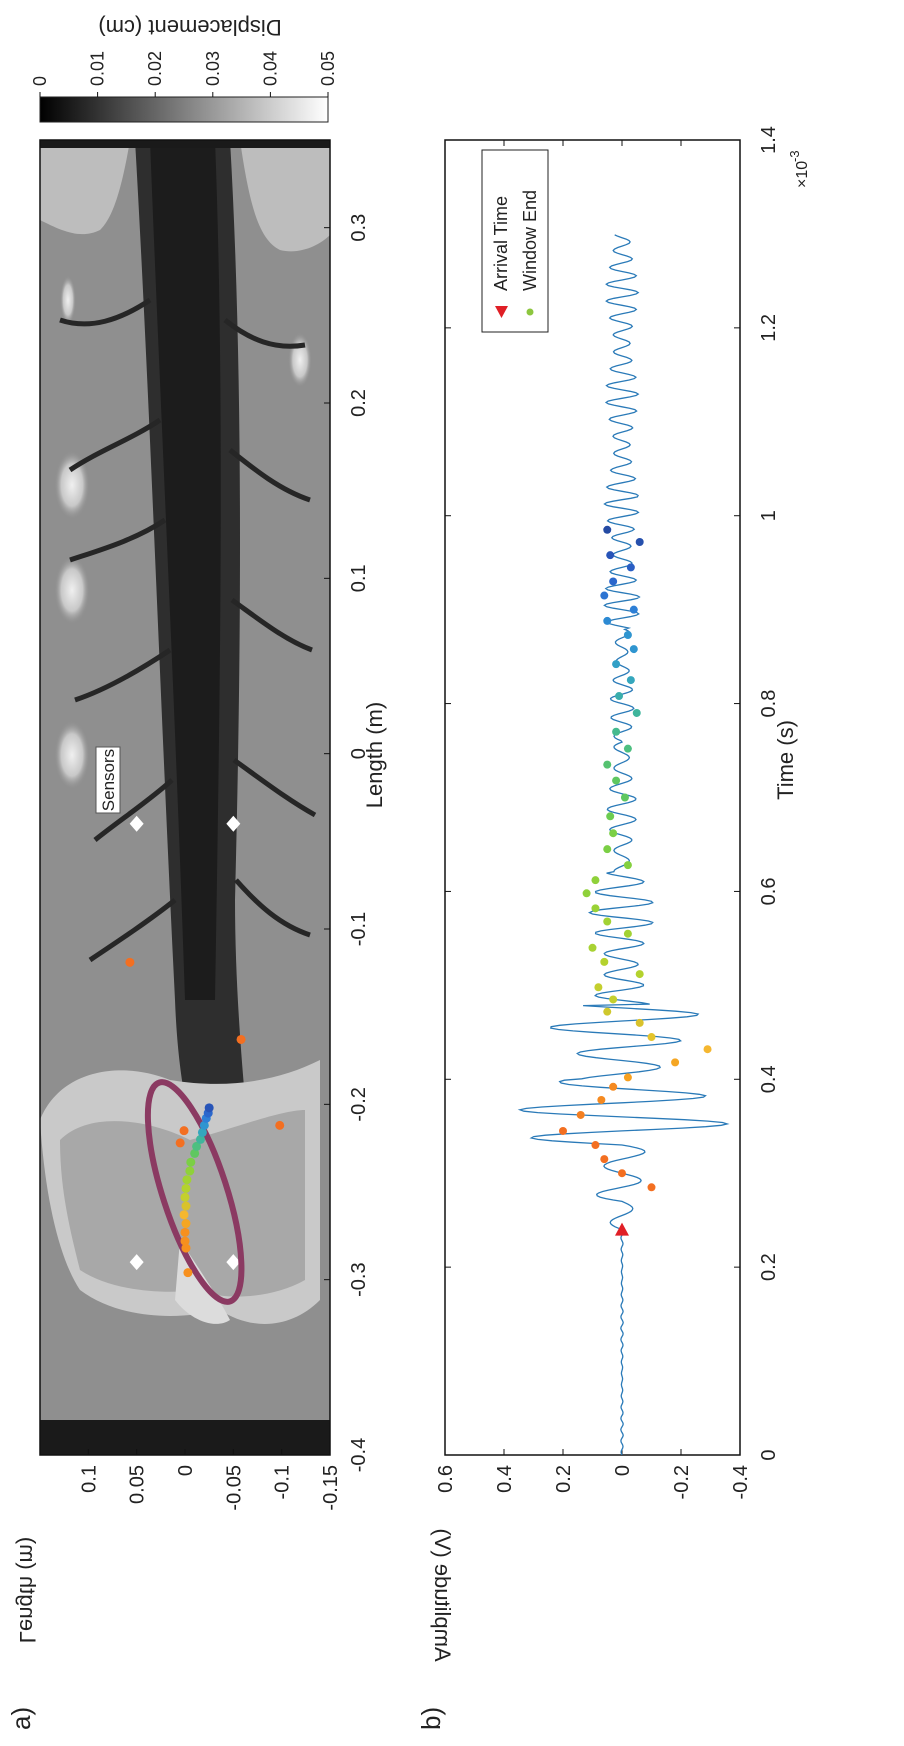 The width and height of the screenshot is (904, 1746). What do you see at coordinates (635, 858) in the screenshot?
I see `window-end-points` at bounding box center [635, 858].